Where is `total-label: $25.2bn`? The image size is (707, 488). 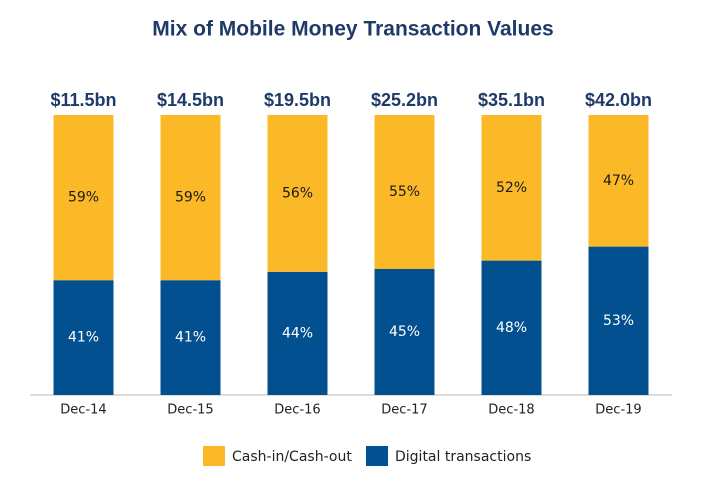
total-label: $25.2bn is located at coordinates (404, 100).